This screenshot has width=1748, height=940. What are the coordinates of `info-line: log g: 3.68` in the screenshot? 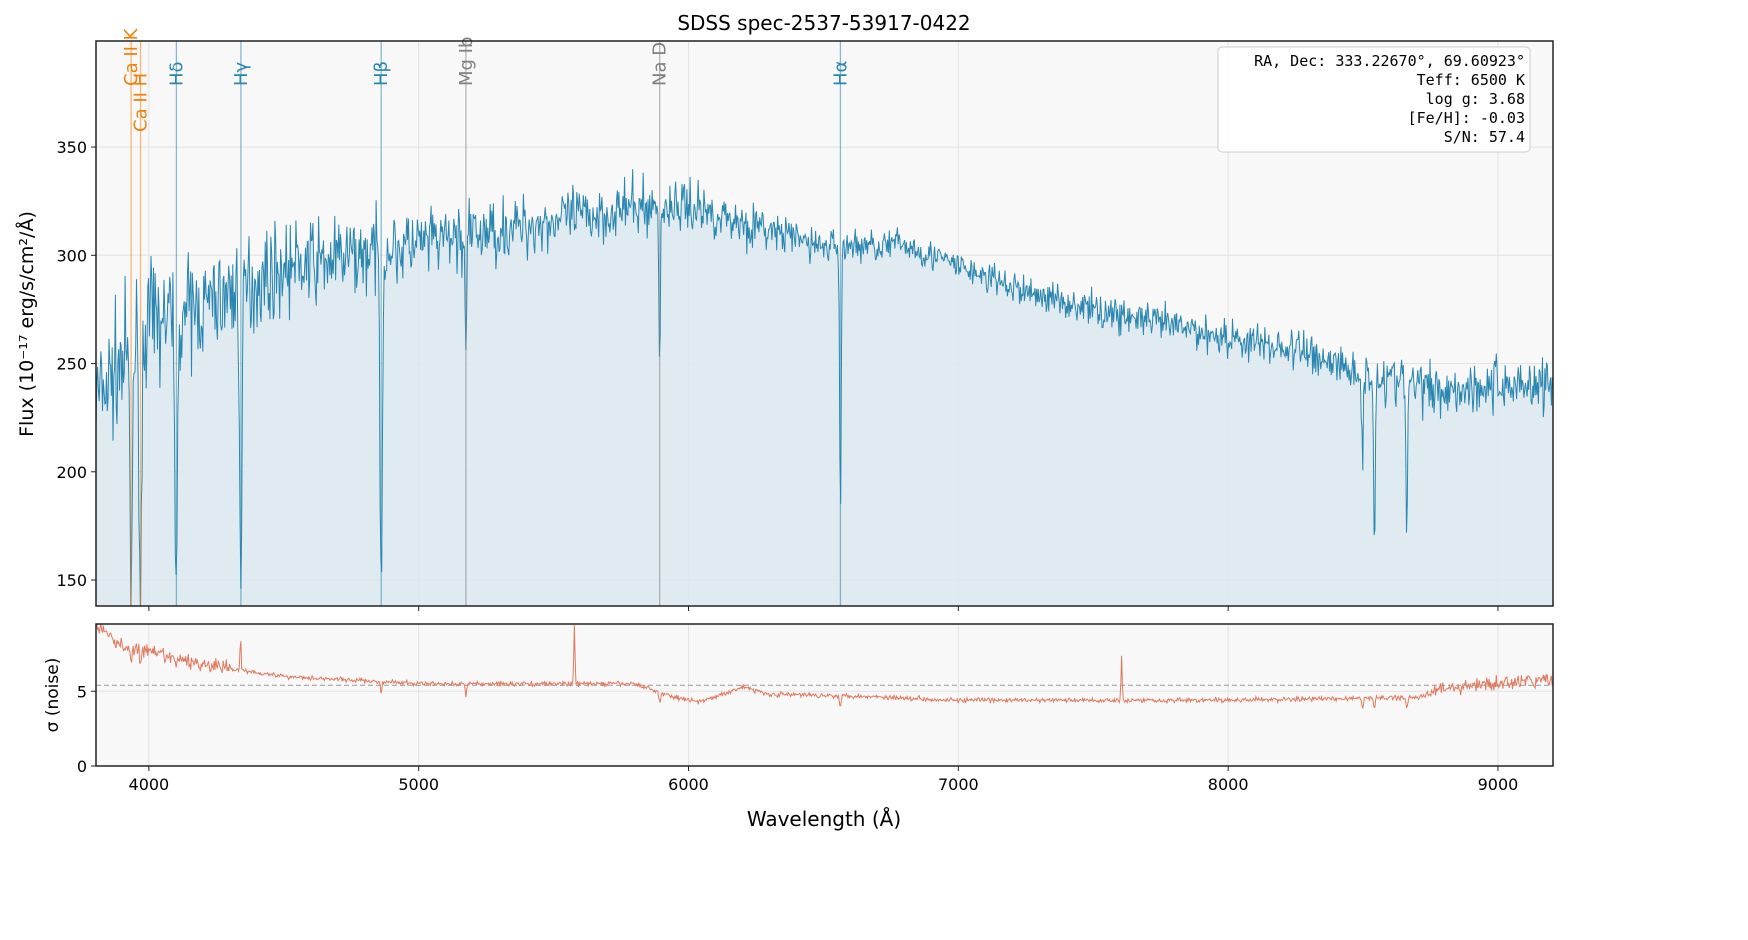 It's located at (1475, 99).